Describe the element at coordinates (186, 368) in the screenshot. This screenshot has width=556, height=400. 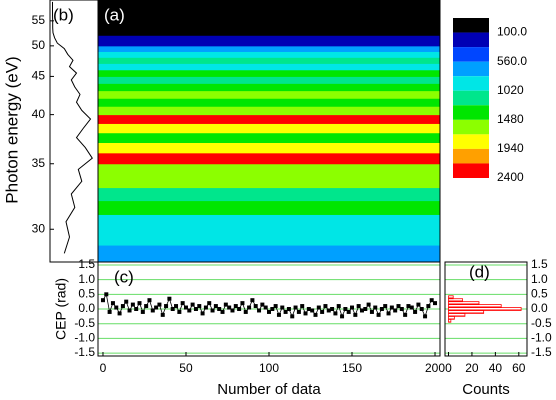
I see `x-tick-label: 50` at that location.